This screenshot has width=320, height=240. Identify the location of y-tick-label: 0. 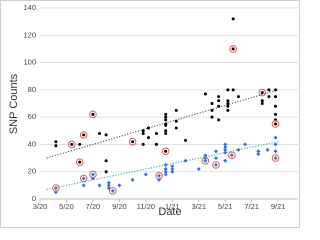
(34, 198).